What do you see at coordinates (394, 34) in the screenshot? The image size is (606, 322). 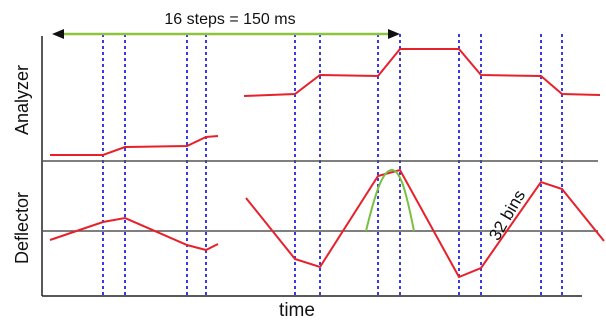 I see `arrow-head-right` at bounding box center [394, 34].